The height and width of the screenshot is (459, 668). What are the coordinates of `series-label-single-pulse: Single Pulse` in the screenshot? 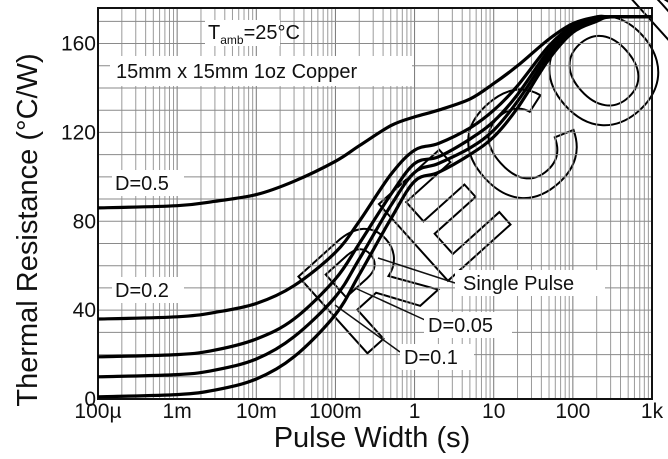 It's located at (530, 283).